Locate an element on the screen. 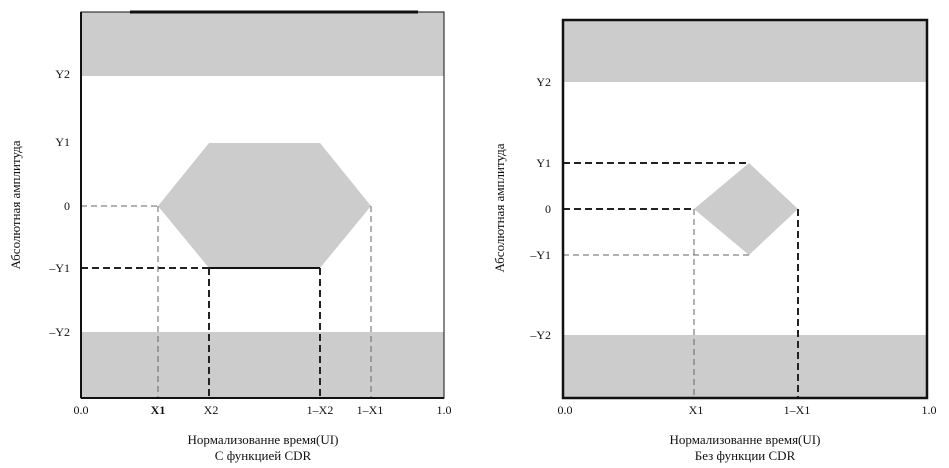 This screenshot has height=468, width=949. diagram-caption: С функцией CDR is located at coordinates (263, 455).